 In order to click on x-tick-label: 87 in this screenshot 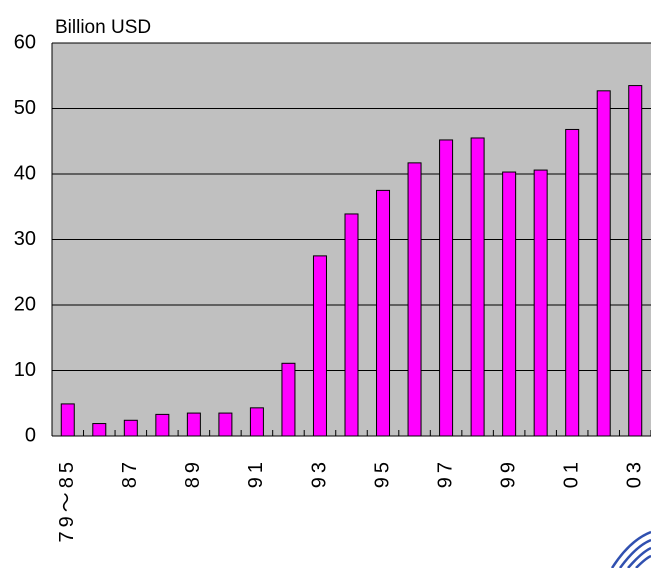, I will do `click(130, 473)`.